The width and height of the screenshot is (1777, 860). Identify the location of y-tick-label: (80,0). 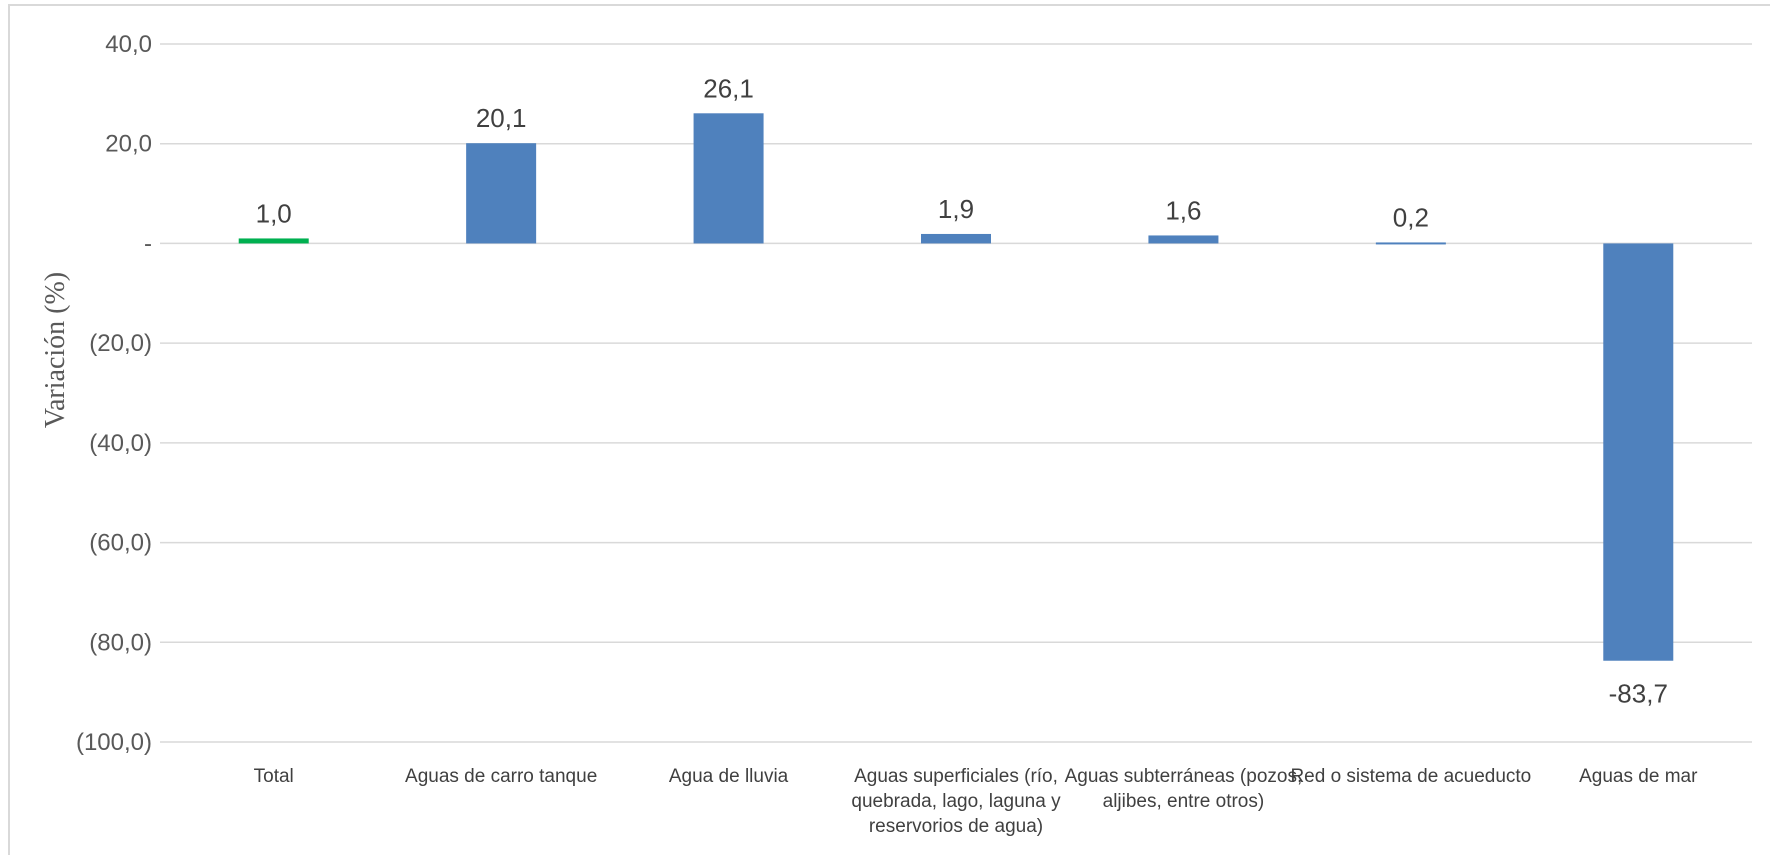
(120, 642).